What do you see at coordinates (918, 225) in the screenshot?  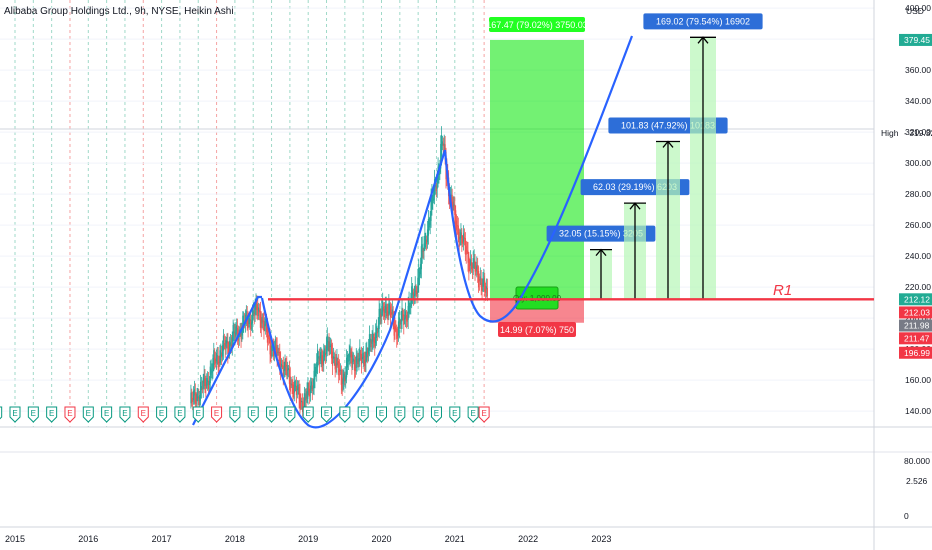 I see `y-tick-label: 260.00` at bounding box center [918, 225].